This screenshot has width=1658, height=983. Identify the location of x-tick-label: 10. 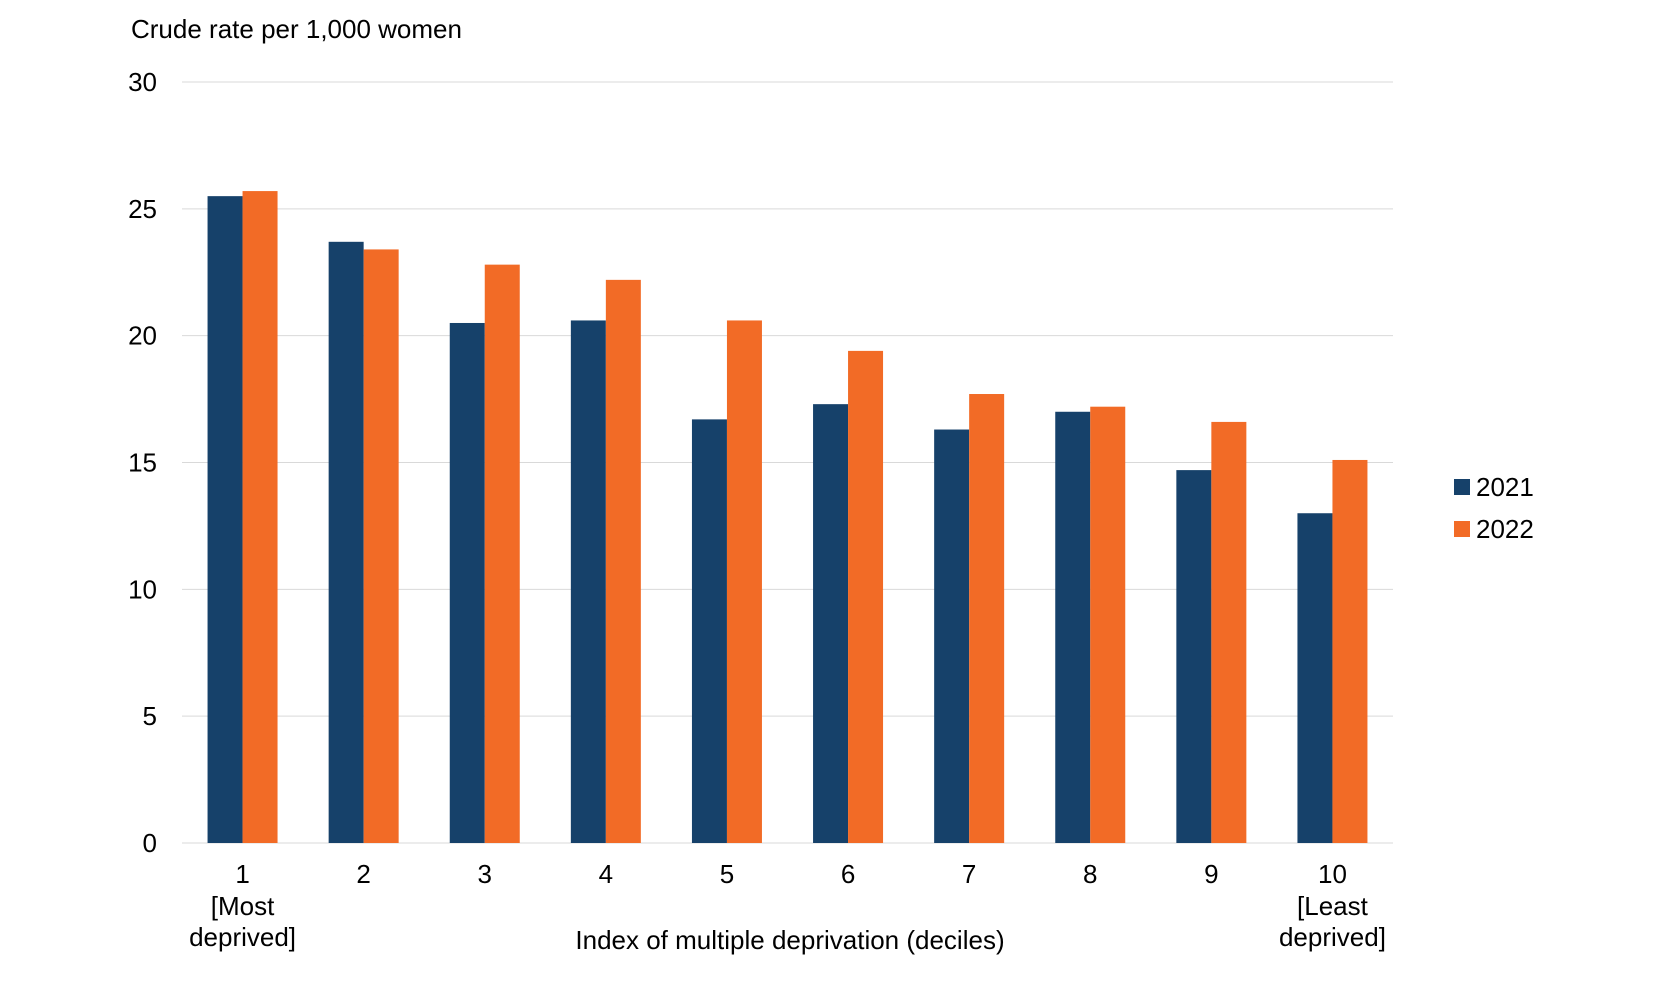
(1332, 874).